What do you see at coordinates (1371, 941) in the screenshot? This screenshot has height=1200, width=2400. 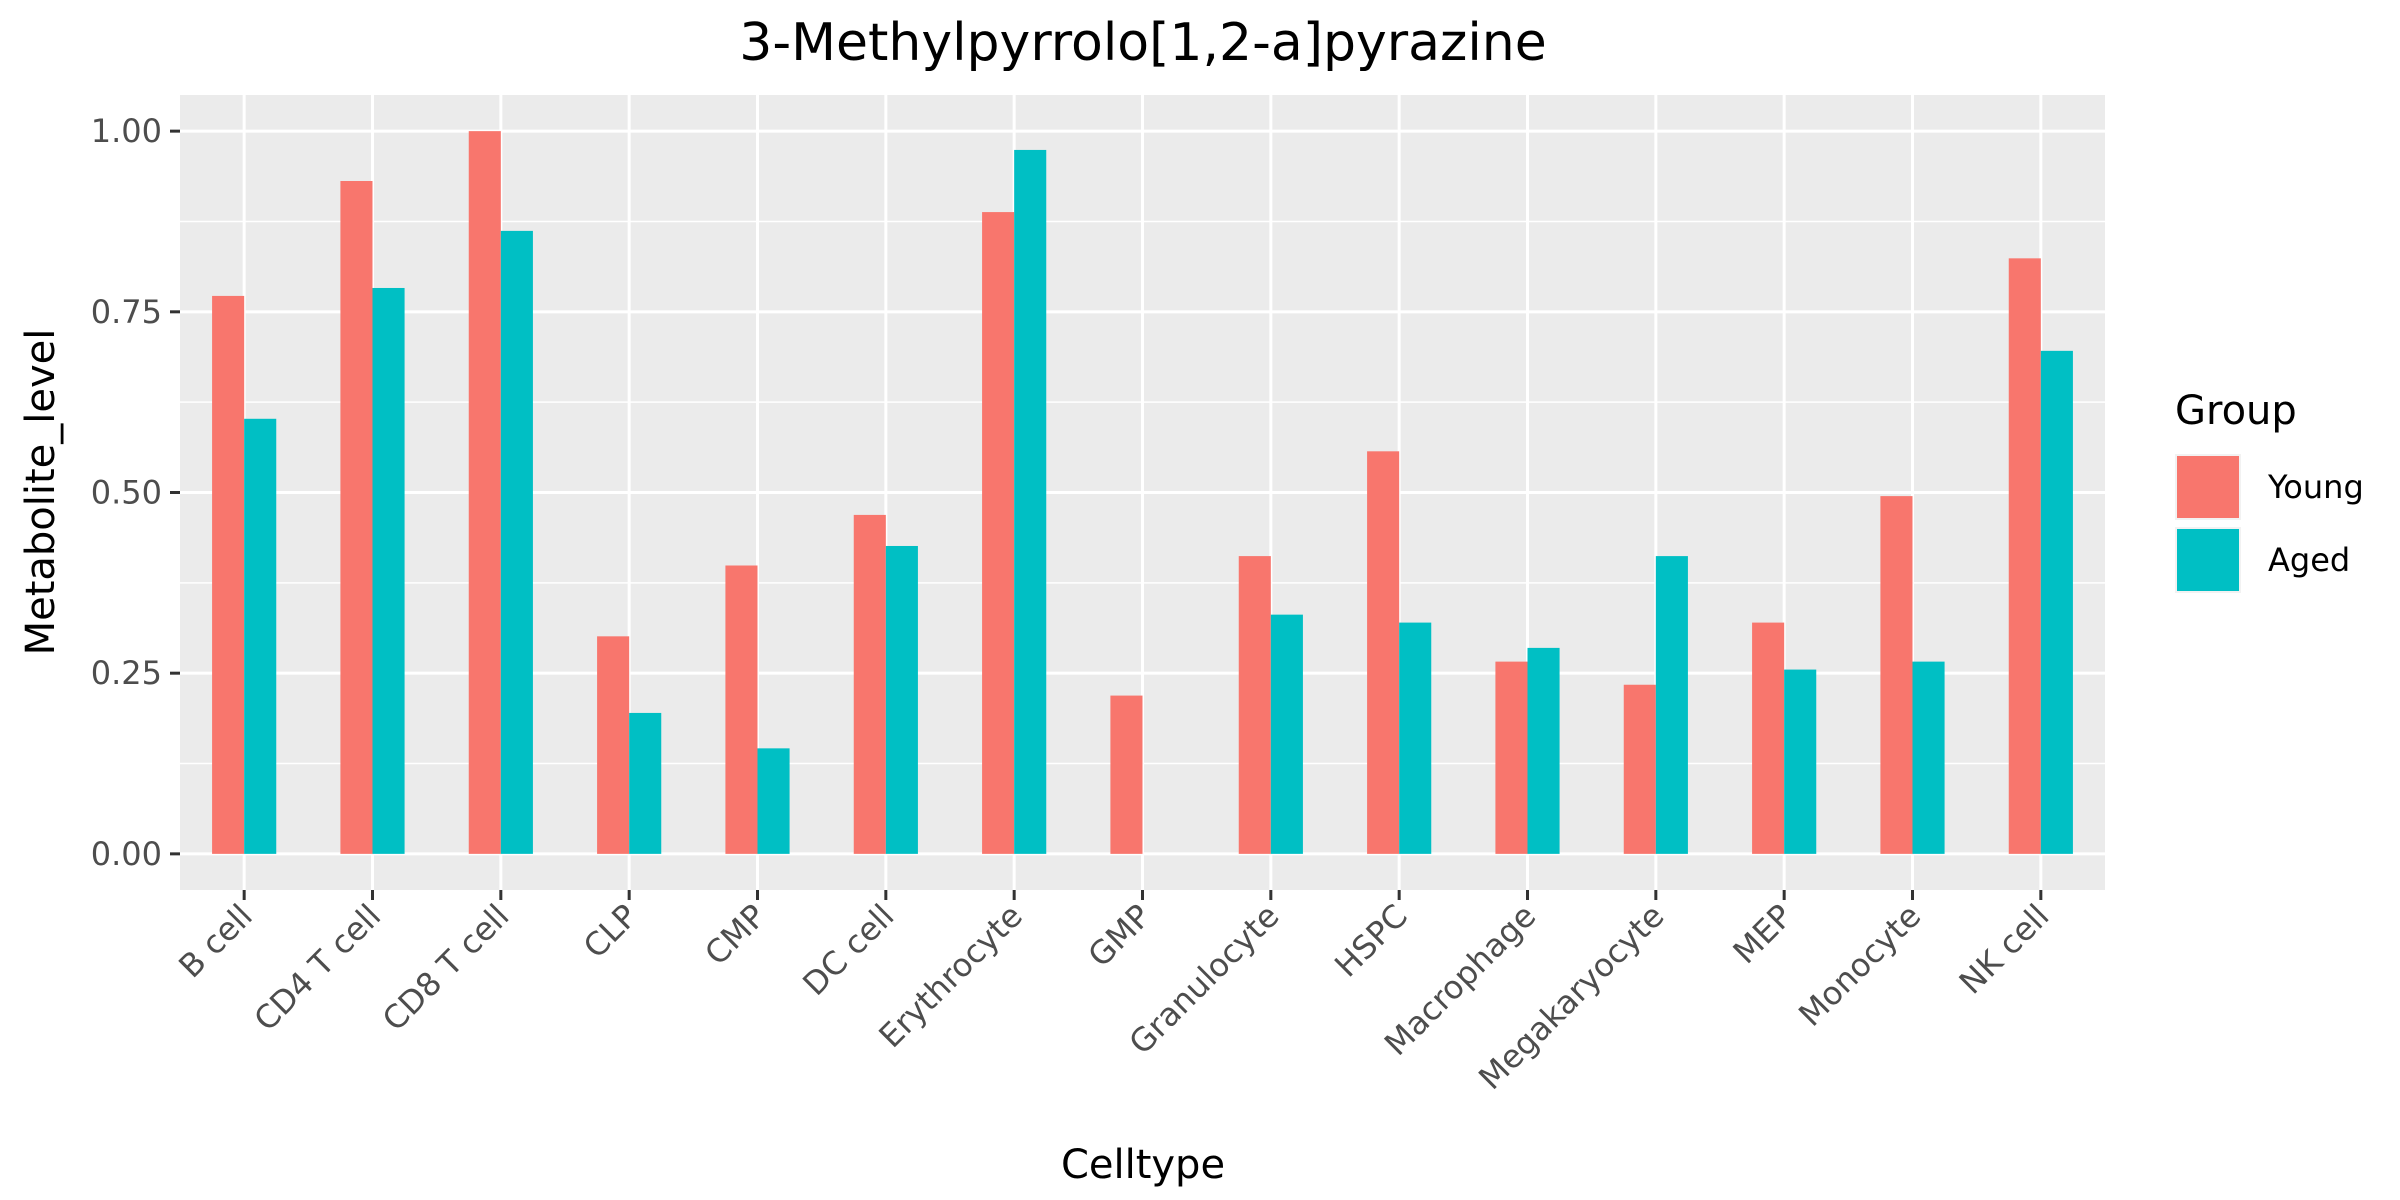 I see `x-tick-label: HSPC` at bounding box center [1371, 941].